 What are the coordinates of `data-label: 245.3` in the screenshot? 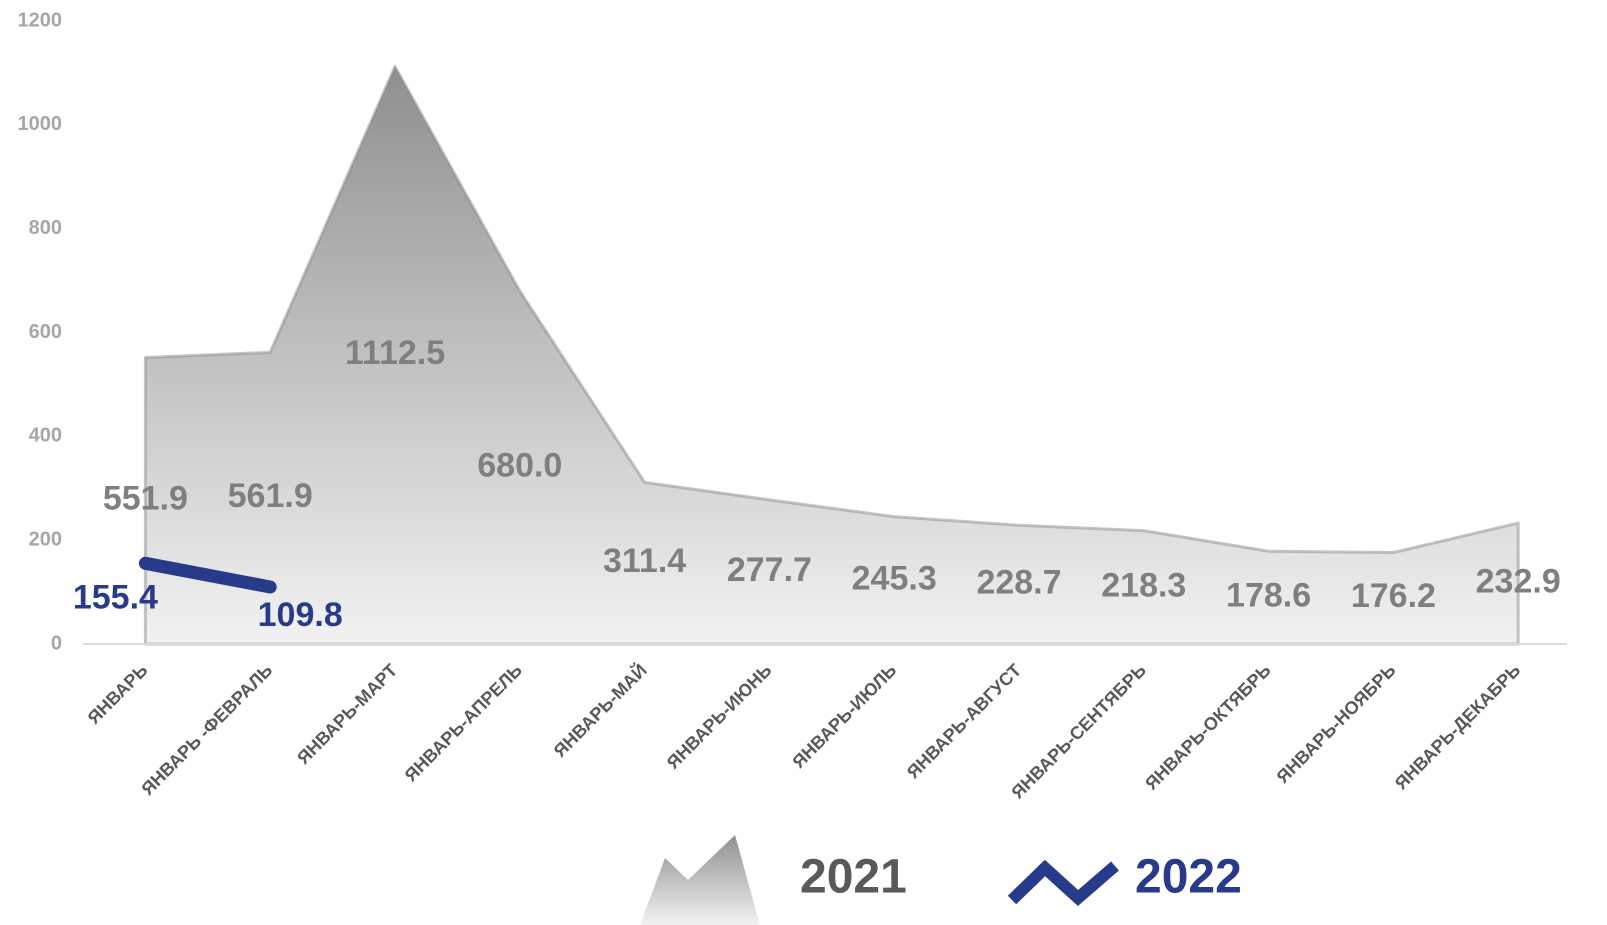 It's located at (894, 578).